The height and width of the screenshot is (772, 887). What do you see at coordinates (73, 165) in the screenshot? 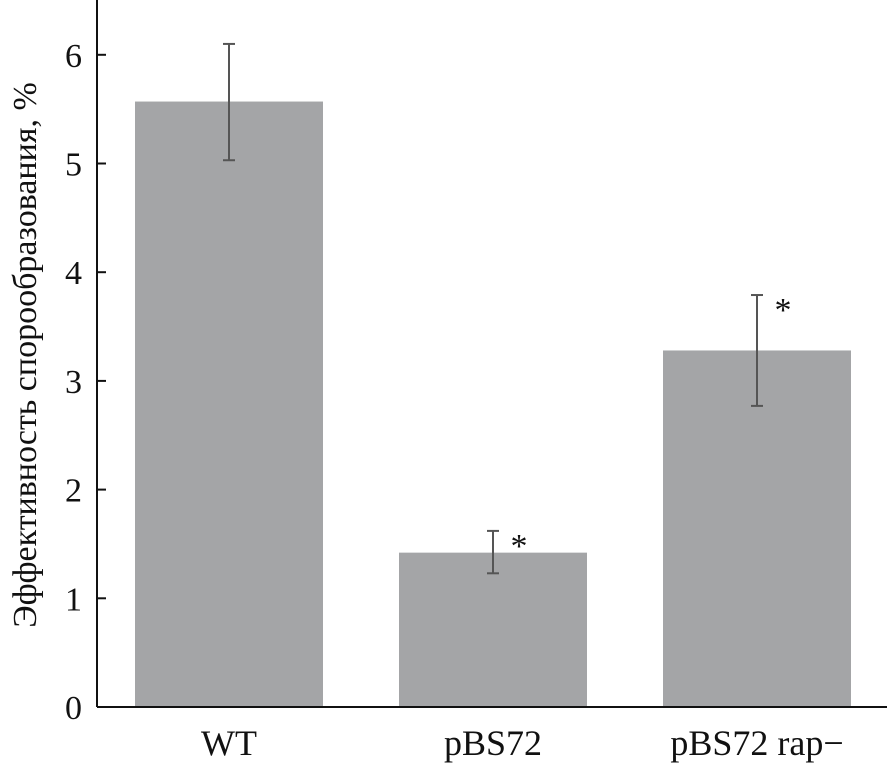
I see `y-tick-label: 5` at bounding box center [73, 165].